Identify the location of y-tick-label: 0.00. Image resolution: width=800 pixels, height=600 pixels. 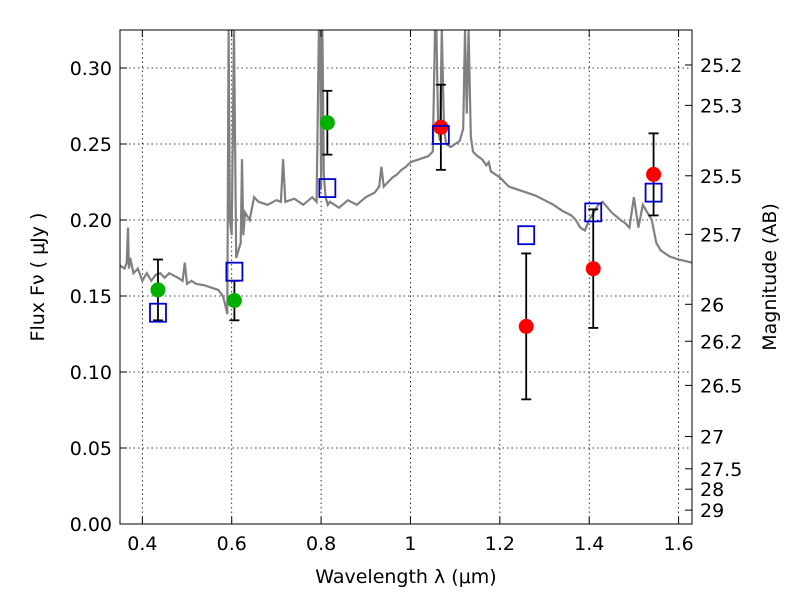
(91, 525).